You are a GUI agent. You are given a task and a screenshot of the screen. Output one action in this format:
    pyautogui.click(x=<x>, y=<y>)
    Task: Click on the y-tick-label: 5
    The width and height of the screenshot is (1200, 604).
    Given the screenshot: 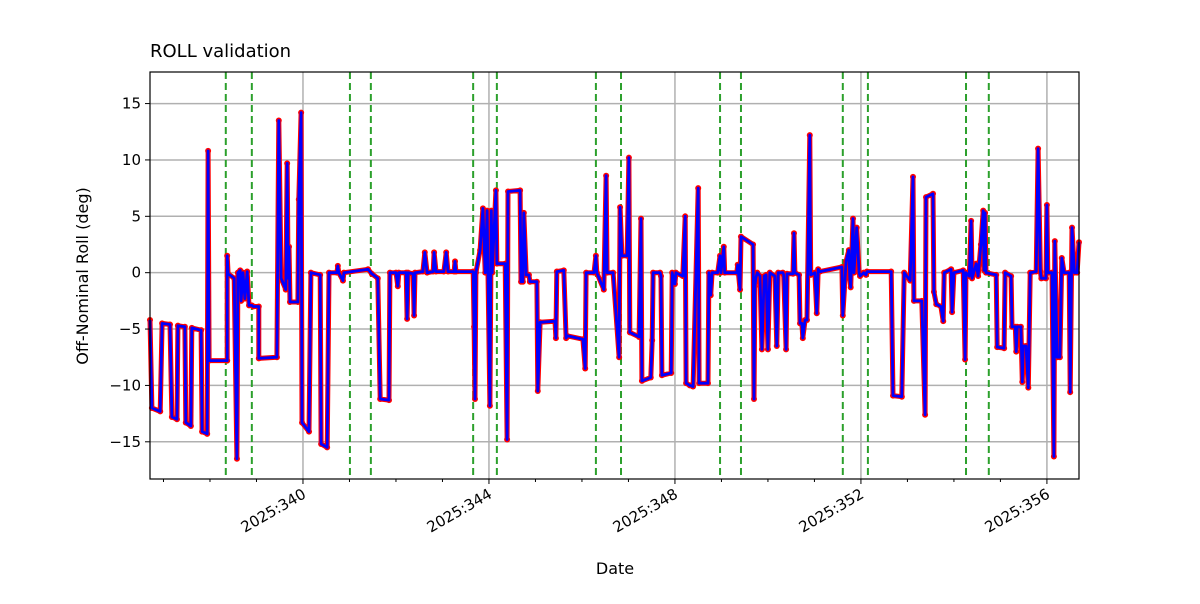 What is the action you would take?
    pyautogui.click(x=136, y=216)
    